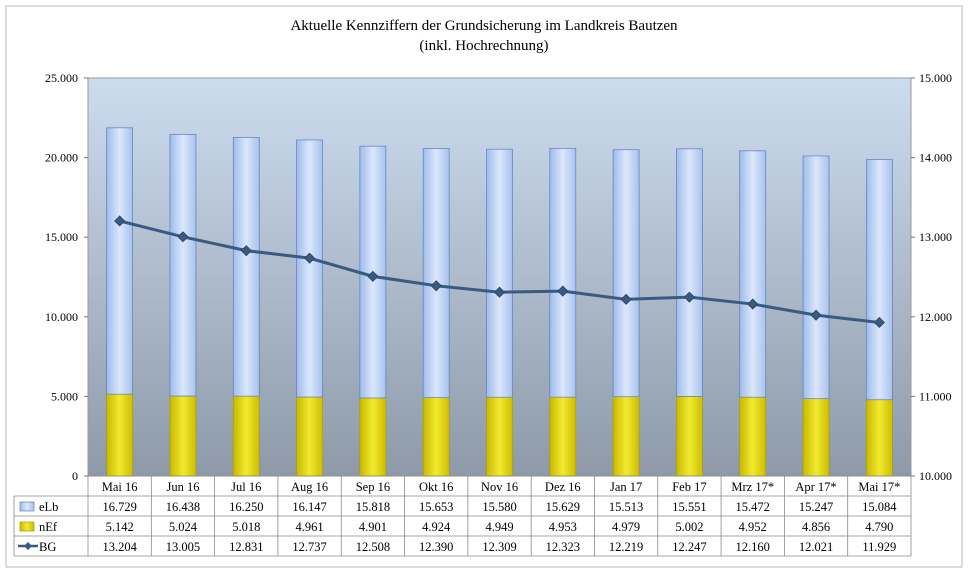 The image size is (968, 575). I want to click on category-label: Sep 16, so click(373, 487).